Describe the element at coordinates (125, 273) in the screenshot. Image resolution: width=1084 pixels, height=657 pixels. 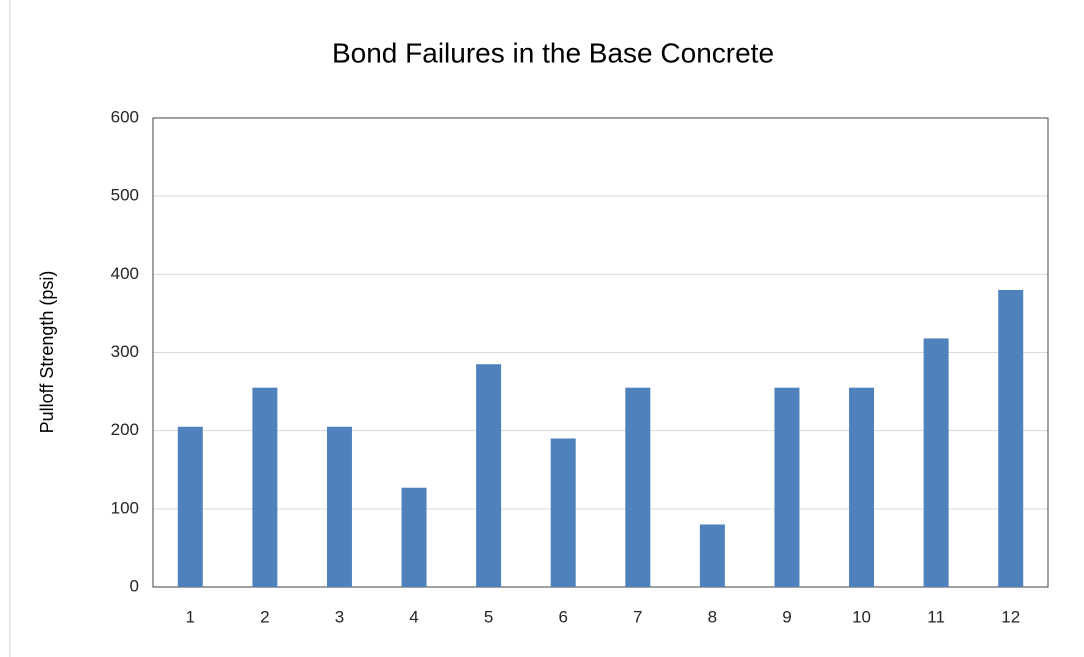
I see `y-tick-label: 400` at that location.